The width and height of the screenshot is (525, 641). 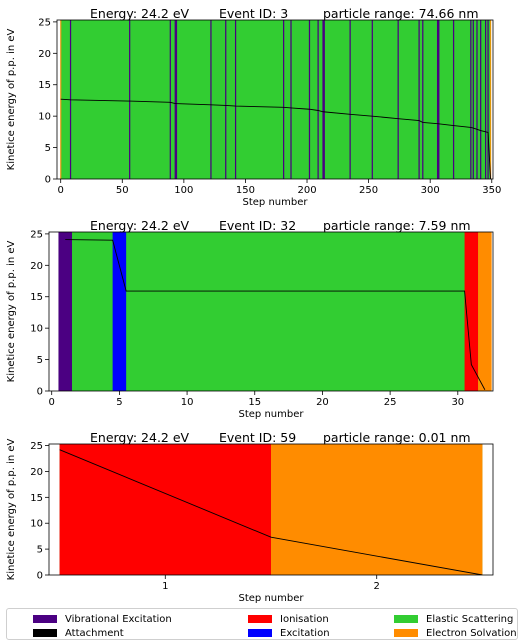 I want to click on legend-item-electron-solvation: Electron Solvation, so click(x=455, y=633).